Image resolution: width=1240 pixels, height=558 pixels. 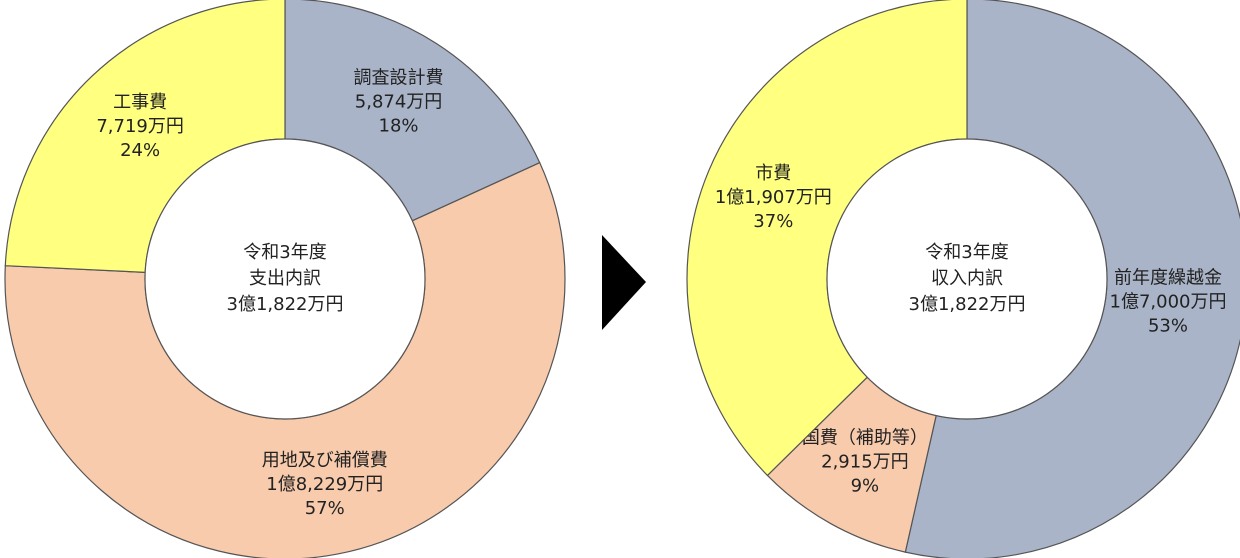 What do you see at coordinates (324, 484) in the screenshot?
I see `slice-amount: 1億8,229万円` at bounding box center [324, 484].